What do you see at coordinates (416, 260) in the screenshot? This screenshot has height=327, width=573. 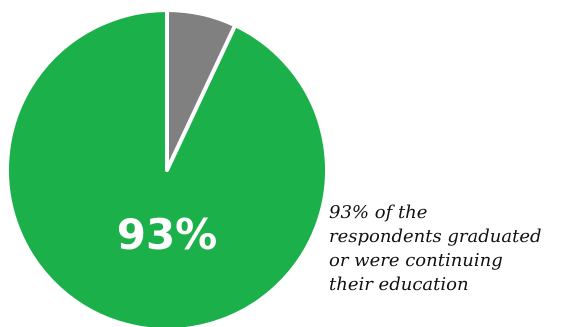 I see `annotation-line: or were continuing` at bounding box center [416, 260].